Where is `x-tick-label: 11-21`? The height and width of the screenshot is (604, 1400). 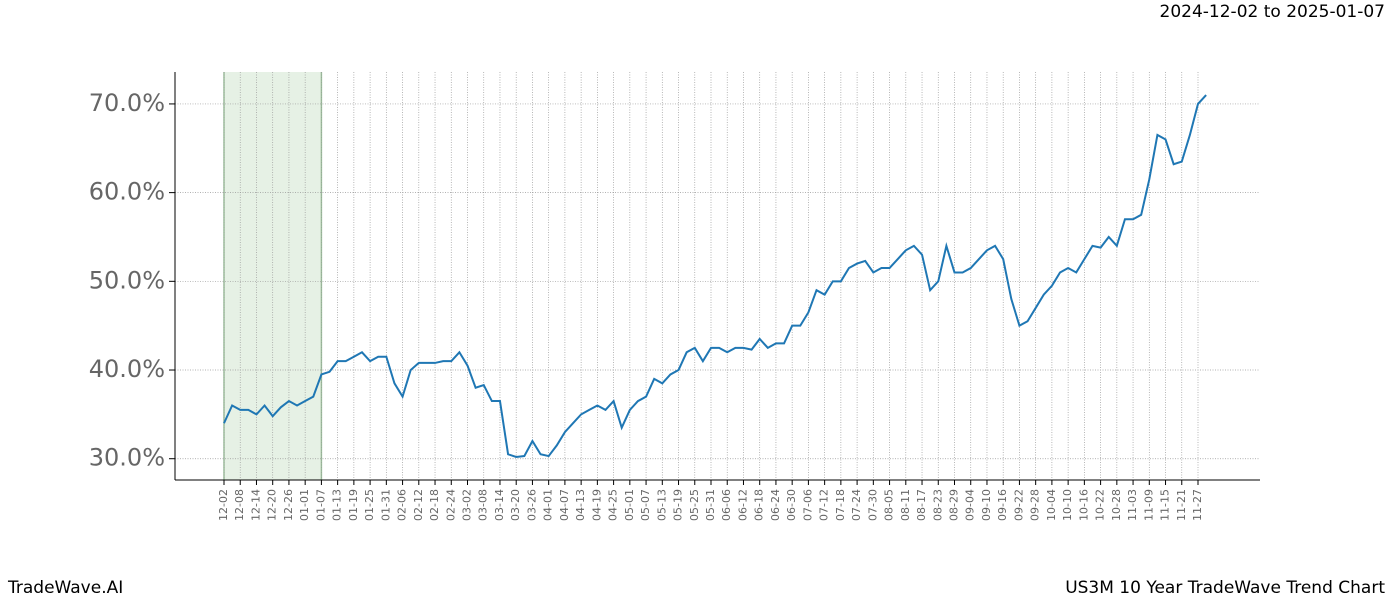
x-tick-label: 11-21 is located at coordinates (1181, 505).